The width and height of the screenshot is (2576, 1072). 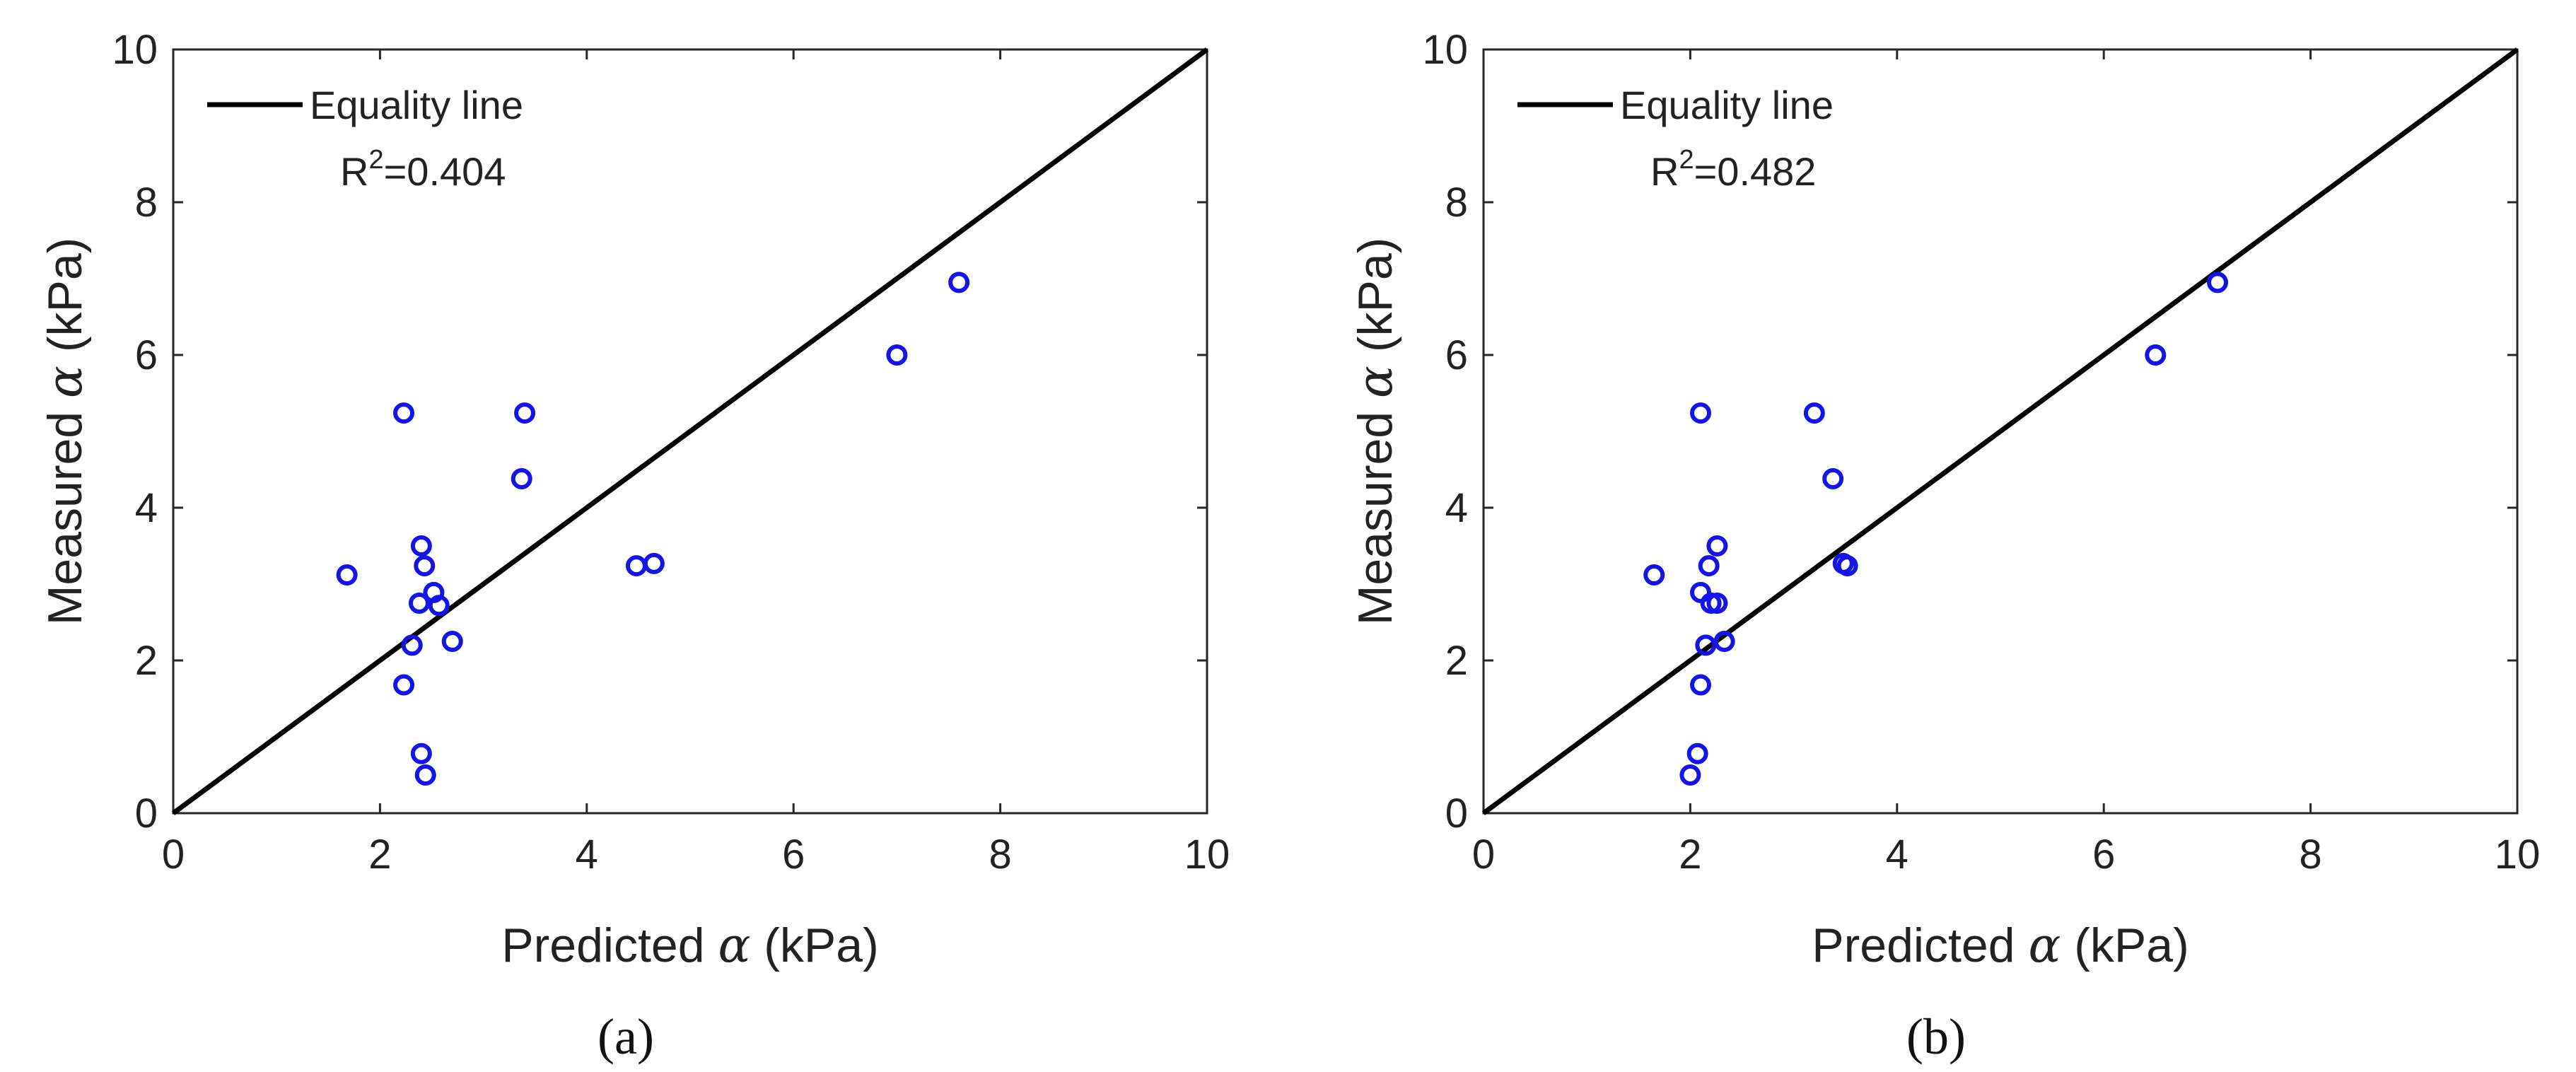 I want to click on r-squared-annotation: R2=0.404, so click(x=423, y=169).